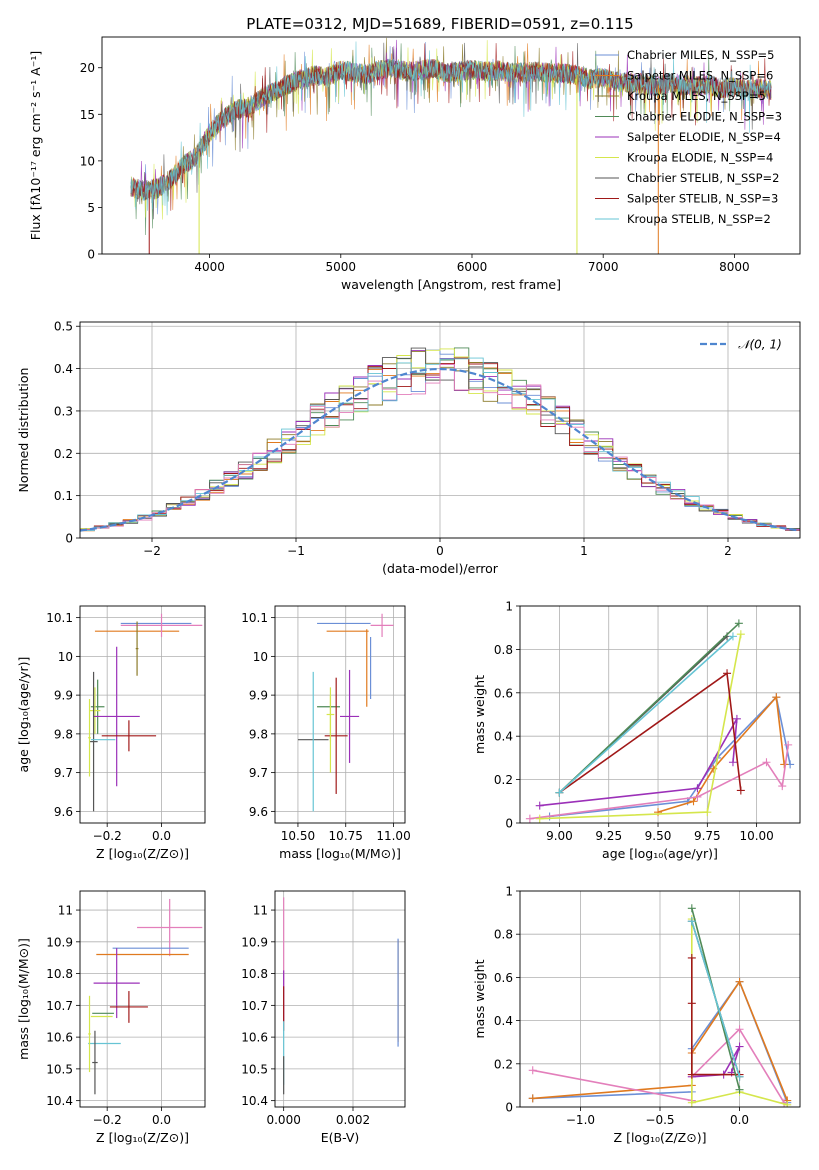 The image size is (819, 1170). What do you see at coordinates (209, 267) in the screenshot?
I see `x-tick-label: 4000` at bounding box center [209, 267].